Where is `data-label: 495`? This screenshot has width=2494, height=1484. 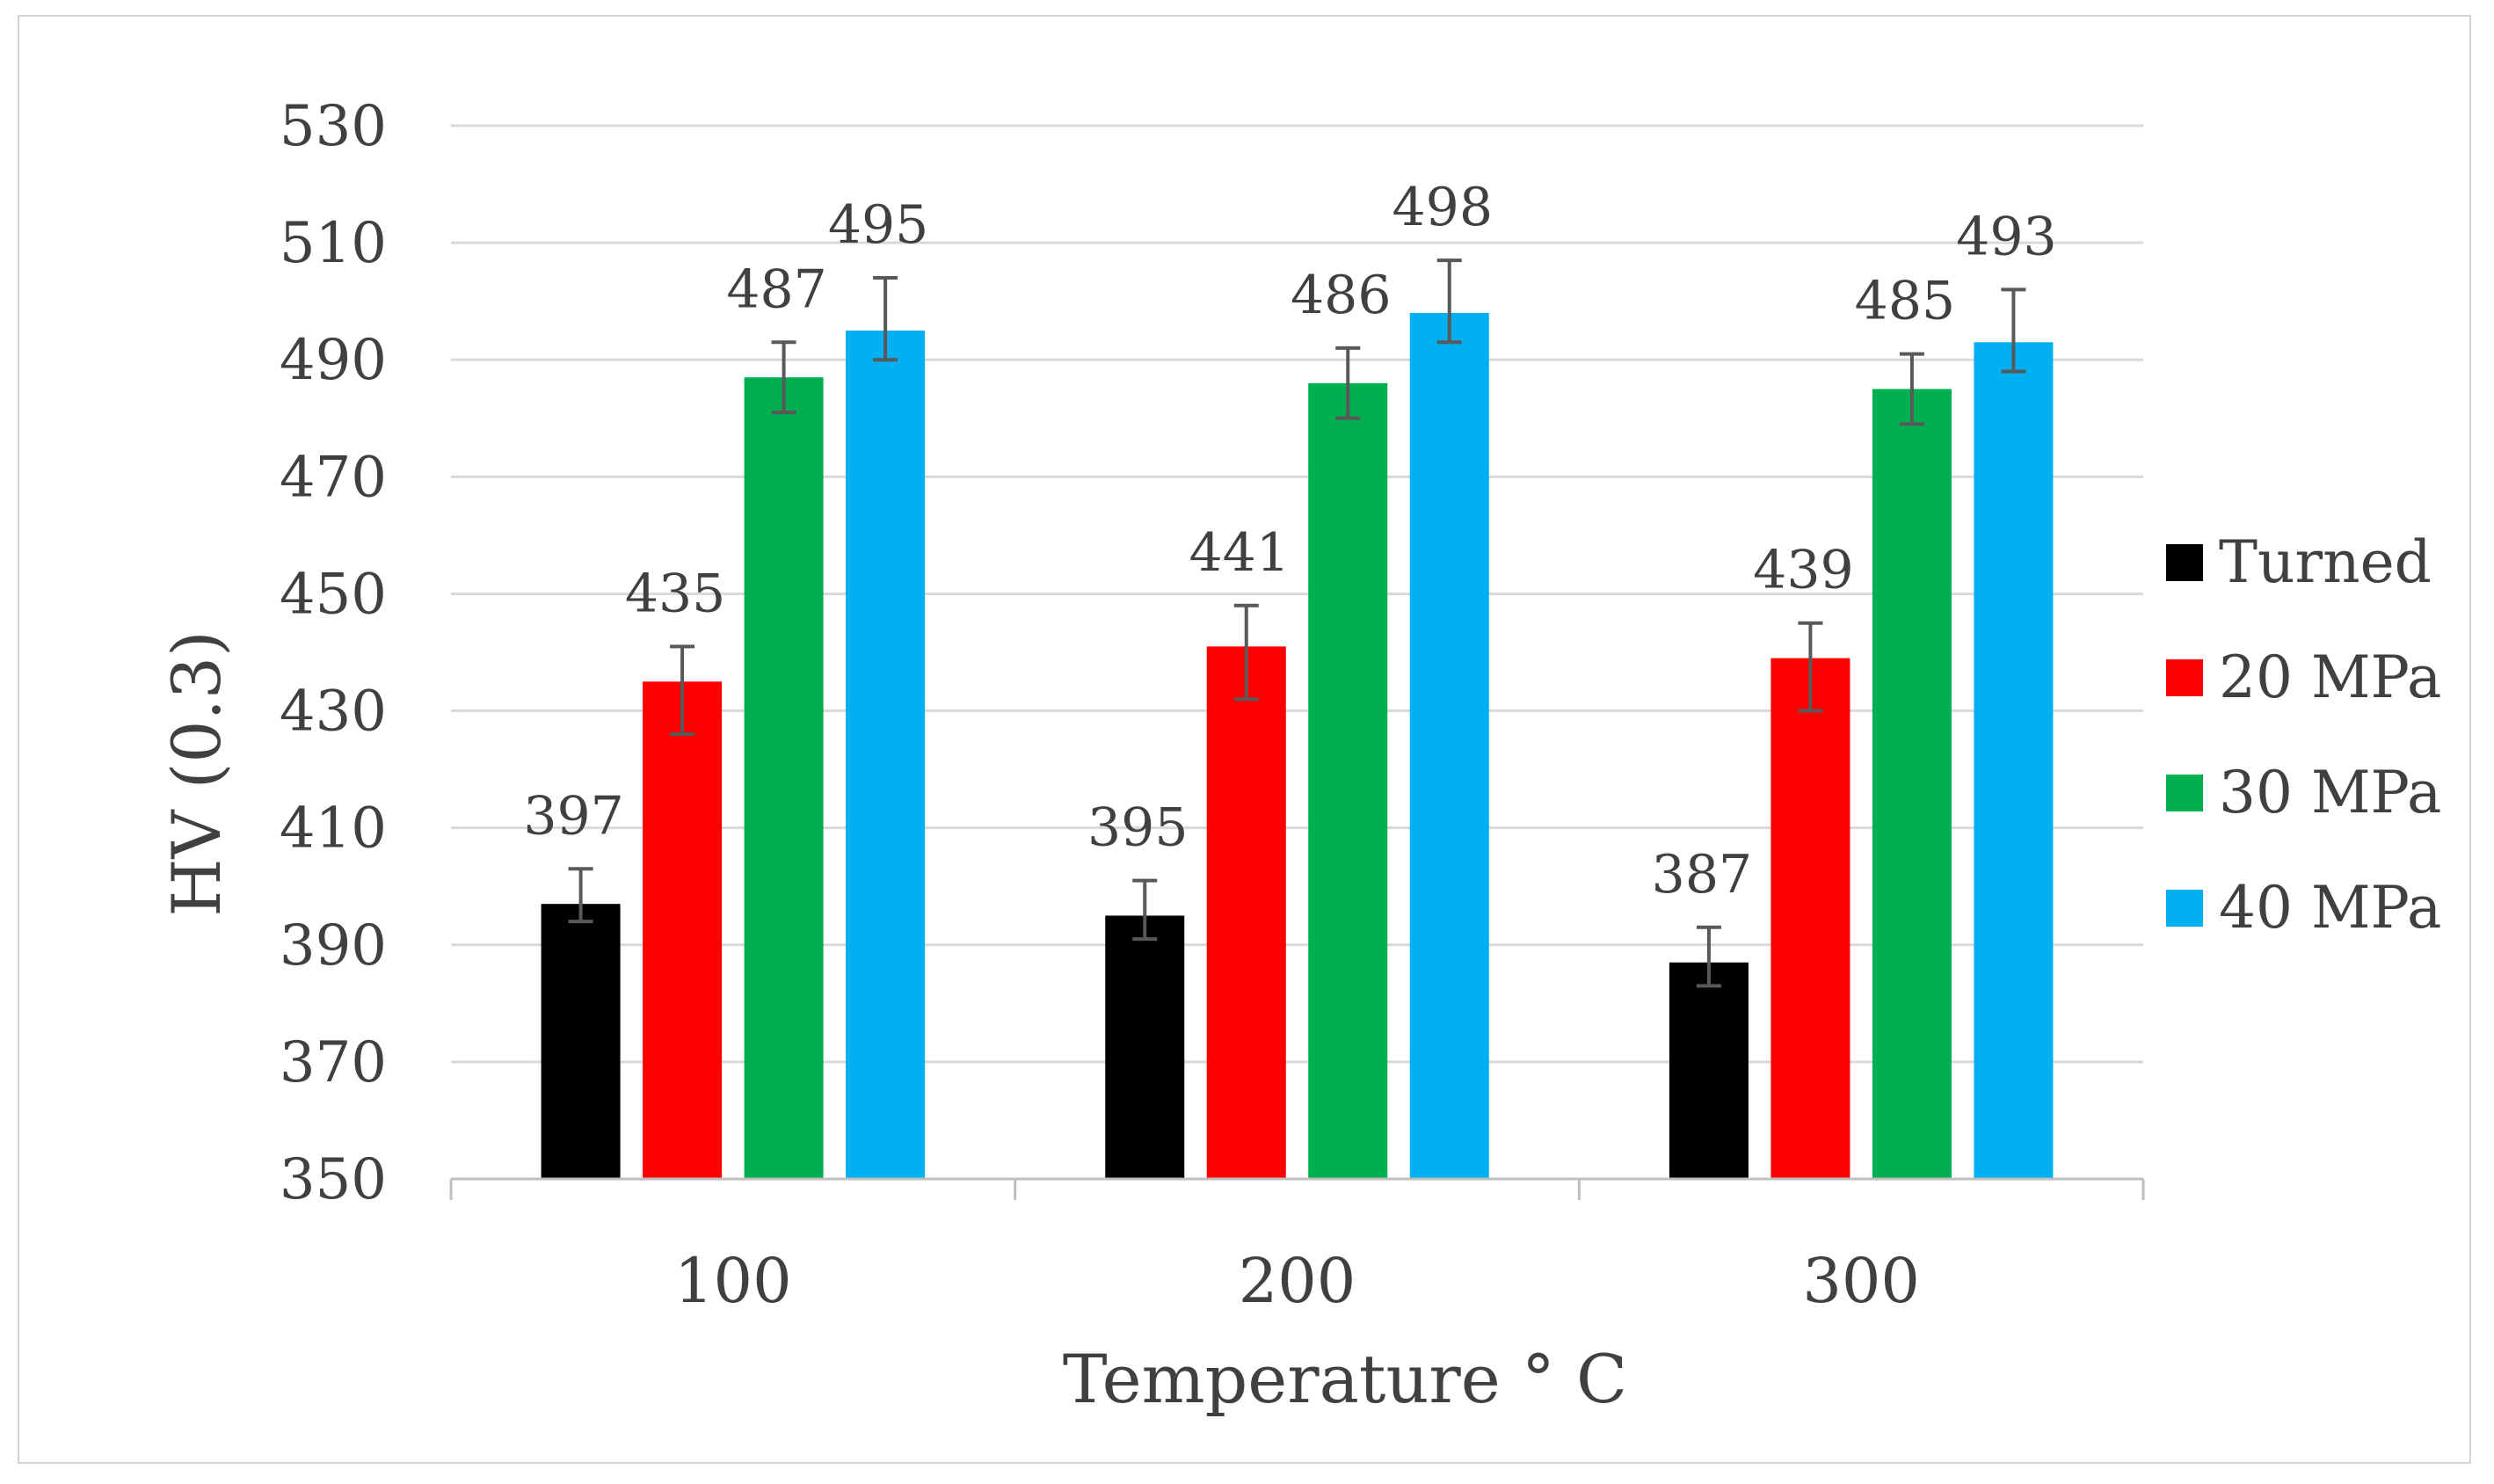 data-label: 495 is located at coordinates (879, 225).